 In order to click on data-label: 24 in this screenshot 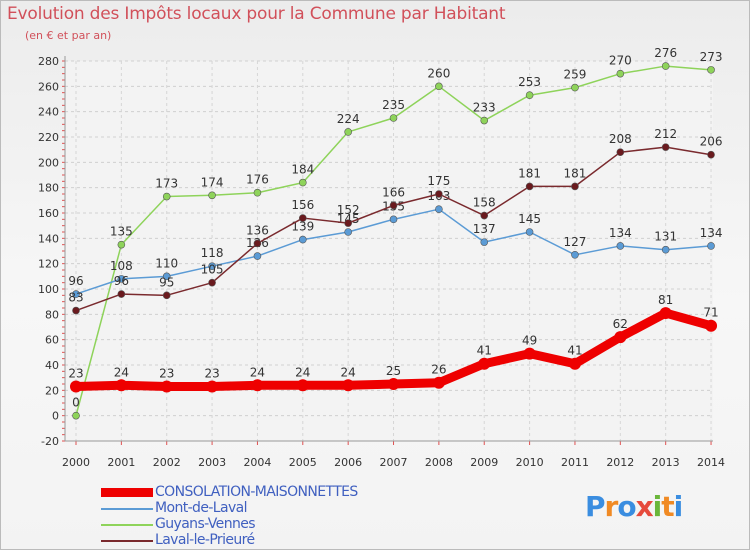, I will do `click(121, 372)`.